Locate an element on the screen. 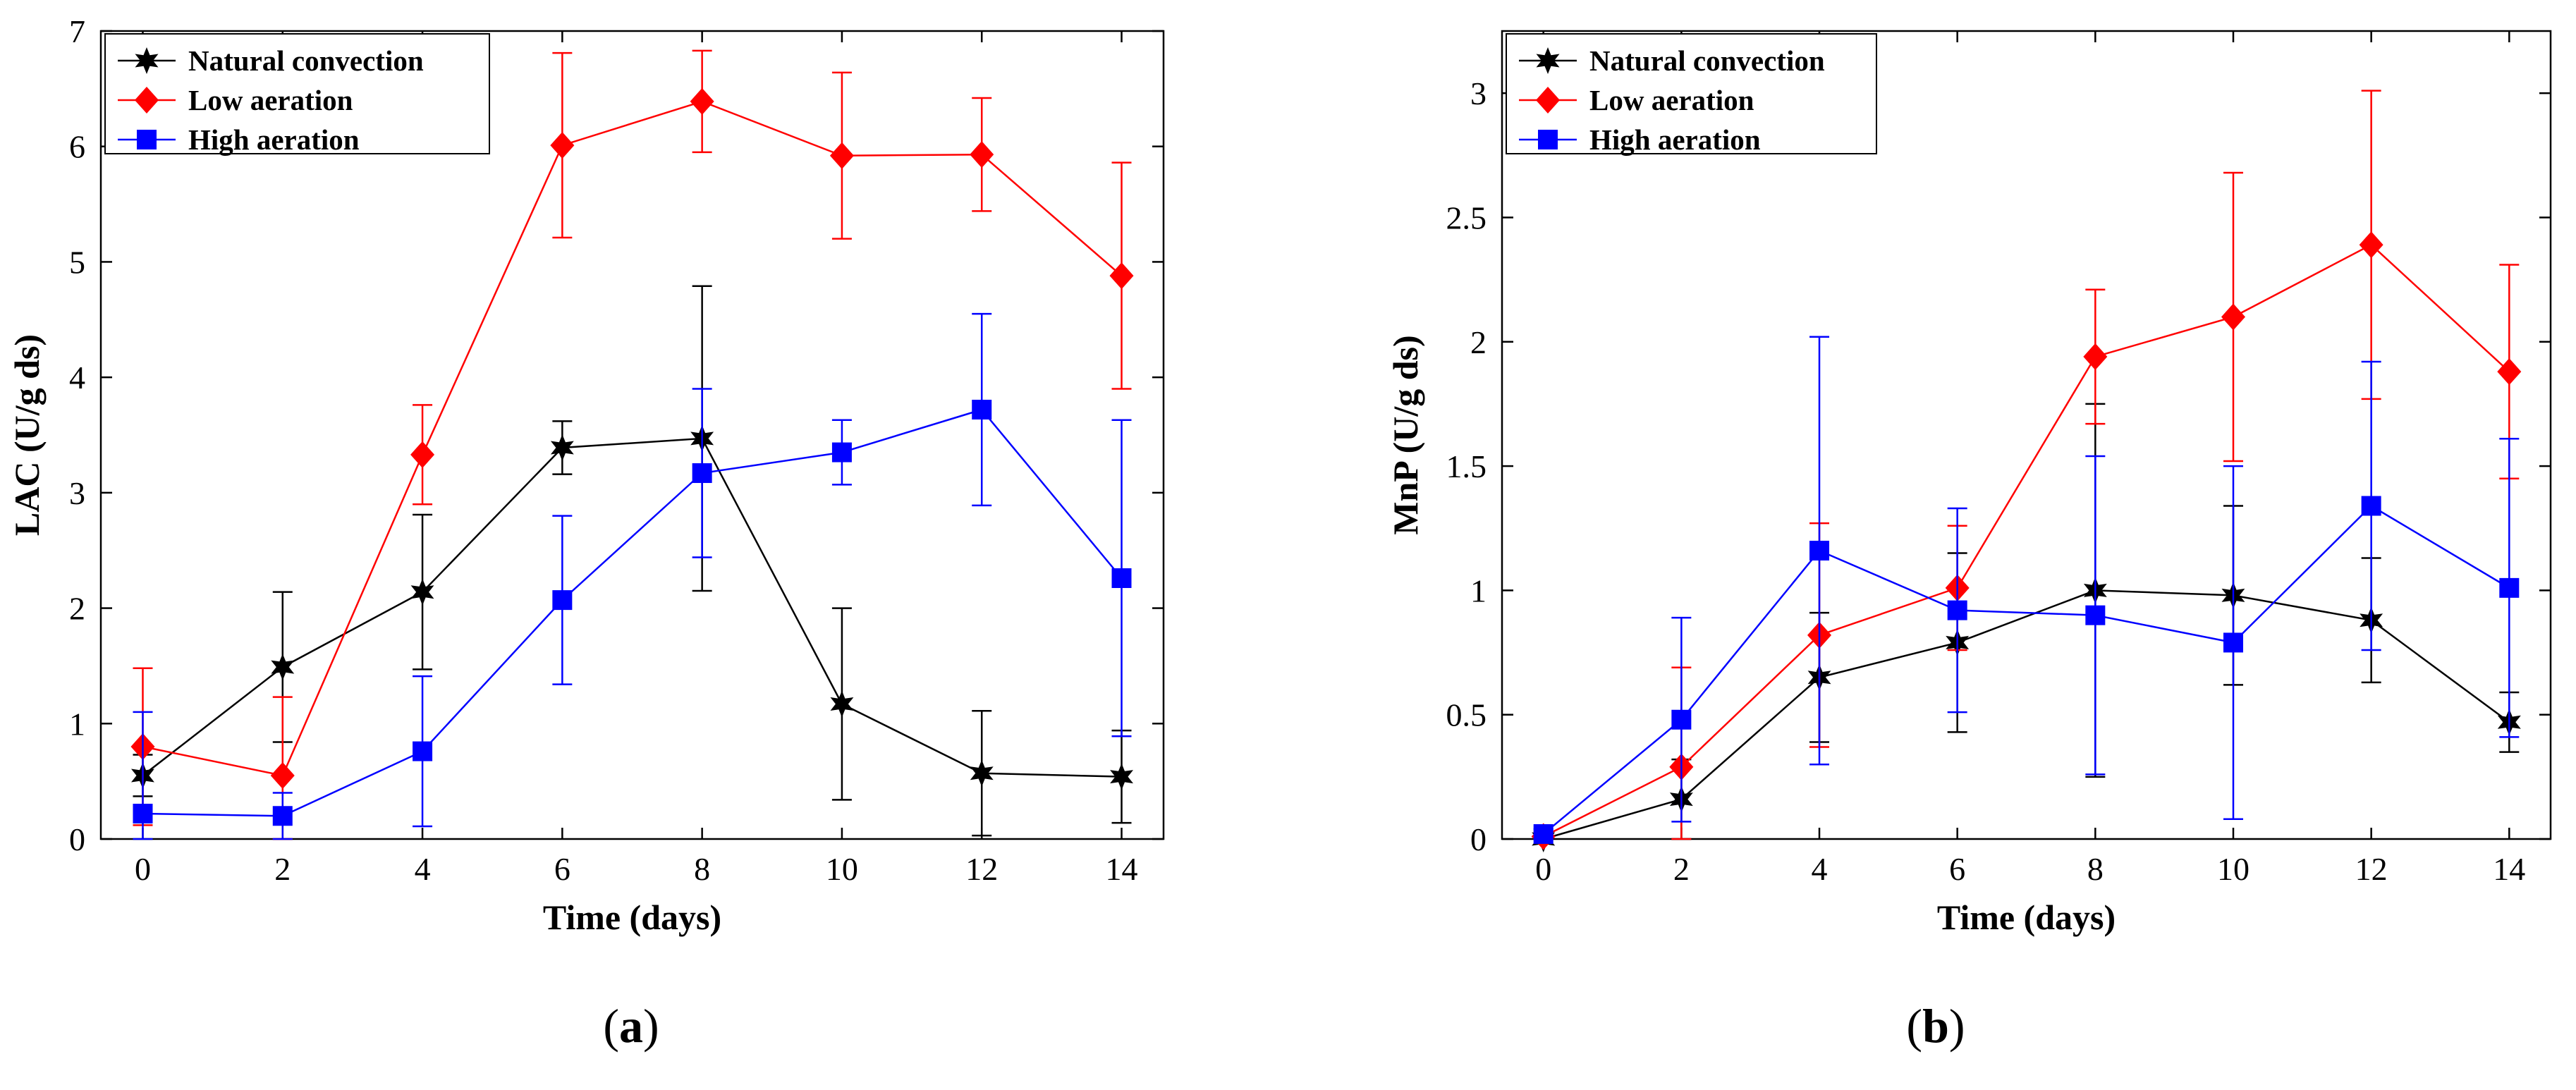  y-tick-label: 5 is located at coordinates (77, 262).